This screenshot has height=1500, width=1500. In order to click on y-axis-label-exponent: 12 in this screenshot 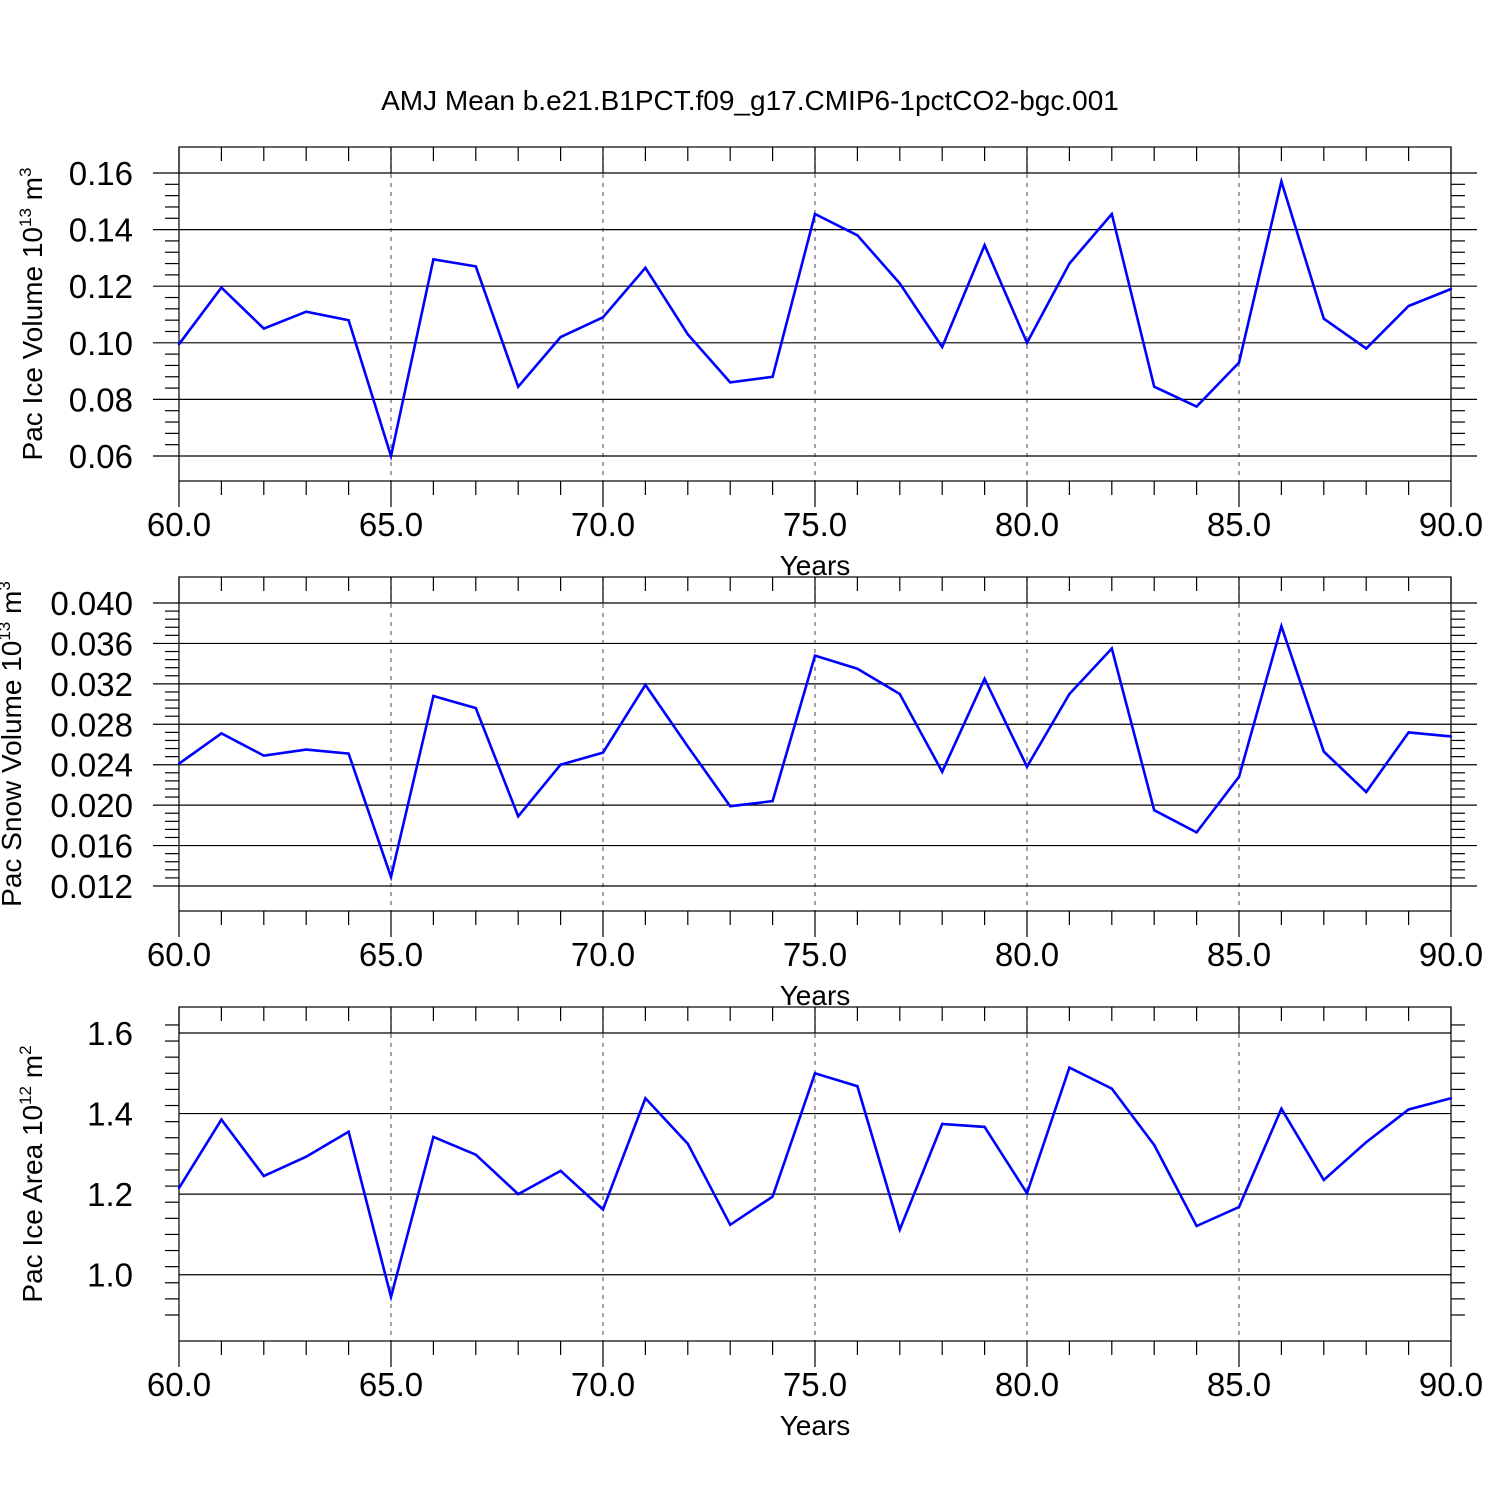, I will do `click(25, 1095)`.